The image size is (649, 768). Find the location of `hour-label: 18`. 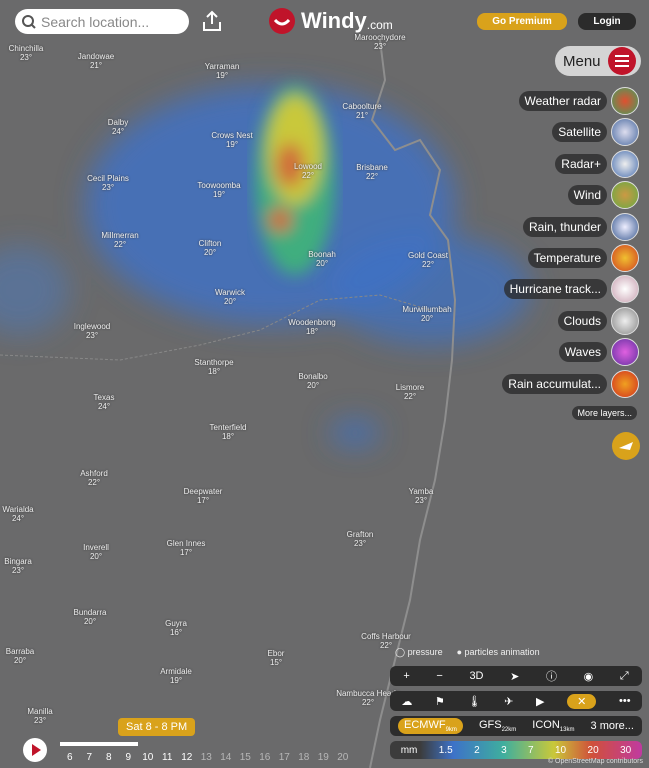

hour-label: 18 is located at coordinates (304, 757).